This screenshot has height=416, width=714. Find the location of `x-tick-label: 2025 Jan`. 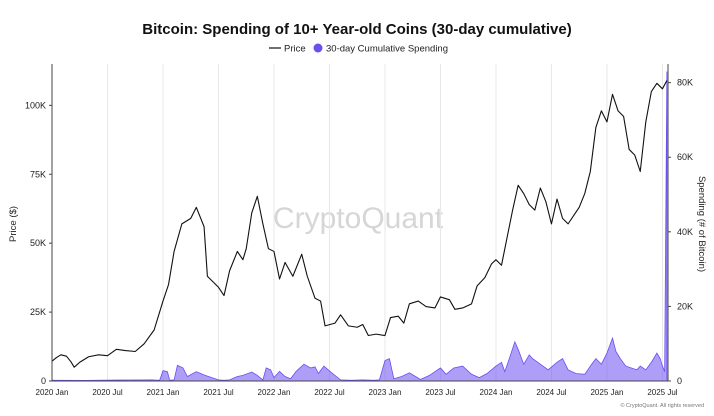

x-tick-label: 2025 Jan is located at coordinates (606, 392).